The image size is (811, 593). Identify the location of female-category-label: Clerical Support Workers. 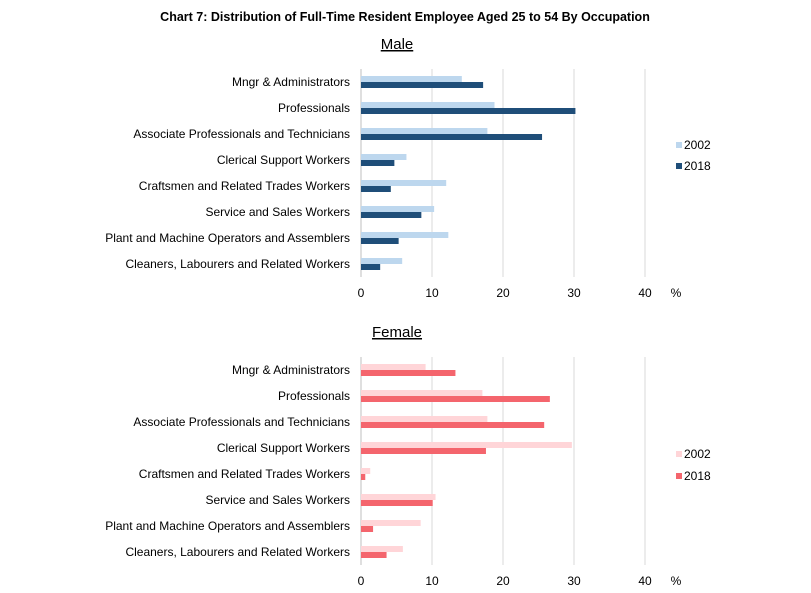
(283, 448).